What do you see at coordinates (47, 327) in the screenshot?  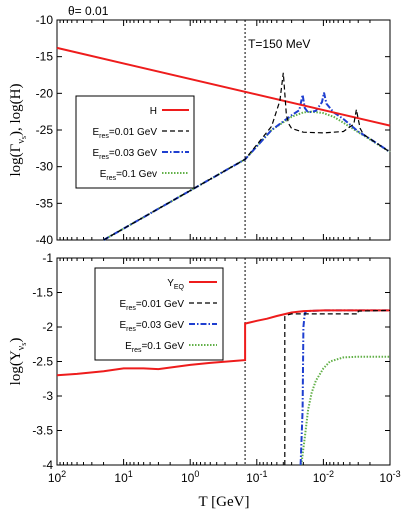 I see `y-tick-label: -2` at bounding box center [47, 327].